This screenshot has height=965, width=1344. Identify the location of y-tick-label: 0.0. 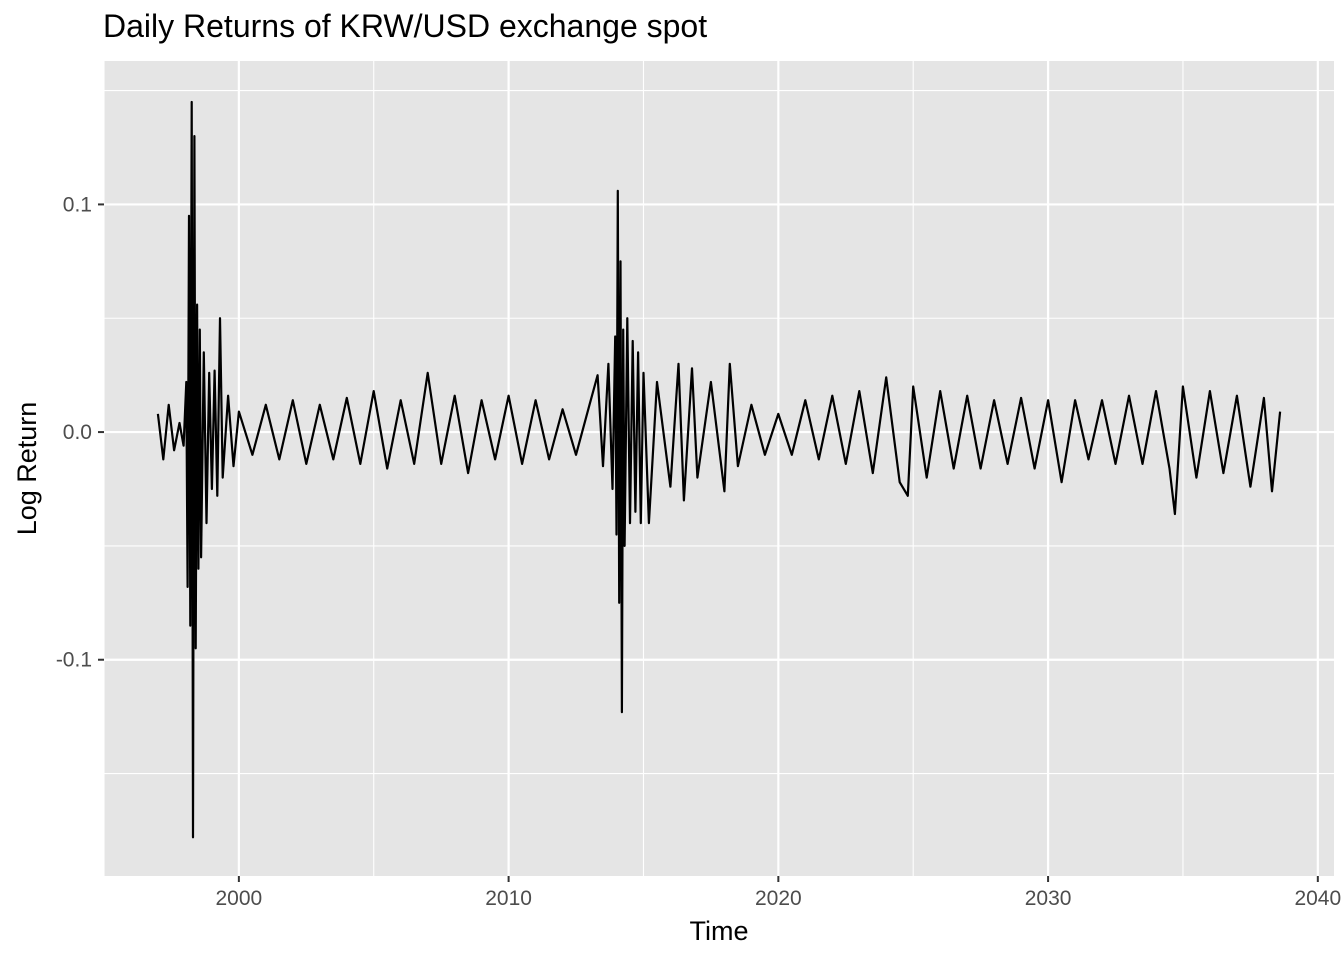
(77, 432).